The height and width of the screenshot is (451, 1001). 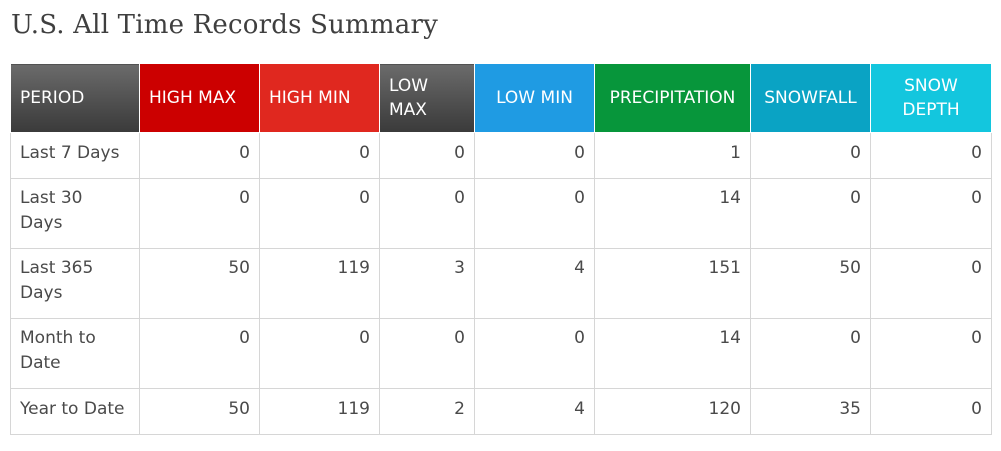 What do you see at coordinates (810, 411) in the screenshot?
I see `cell-snowfall: 35` at bounding box center [810, 411].